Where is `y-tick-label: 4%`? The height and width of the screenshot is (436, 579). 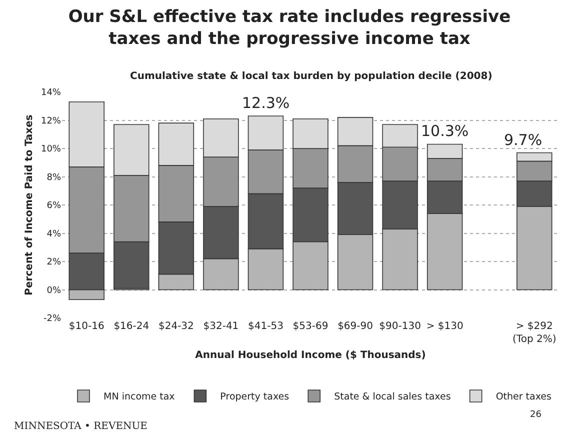
y-tick-label: 4% is located at coordinates (54, 234).